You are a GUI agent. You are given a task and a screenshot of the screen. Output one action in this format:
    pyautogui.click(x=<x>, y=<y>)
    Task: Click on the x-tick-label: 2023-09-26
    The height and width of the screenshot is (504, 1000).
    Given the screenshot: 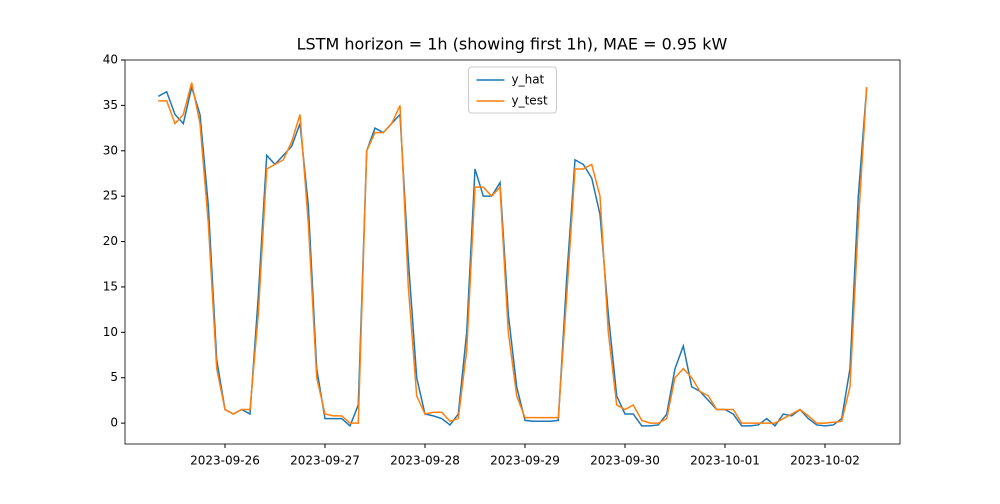 What is the action you would take?
    pyautogui.click(x=225, y=461)
    